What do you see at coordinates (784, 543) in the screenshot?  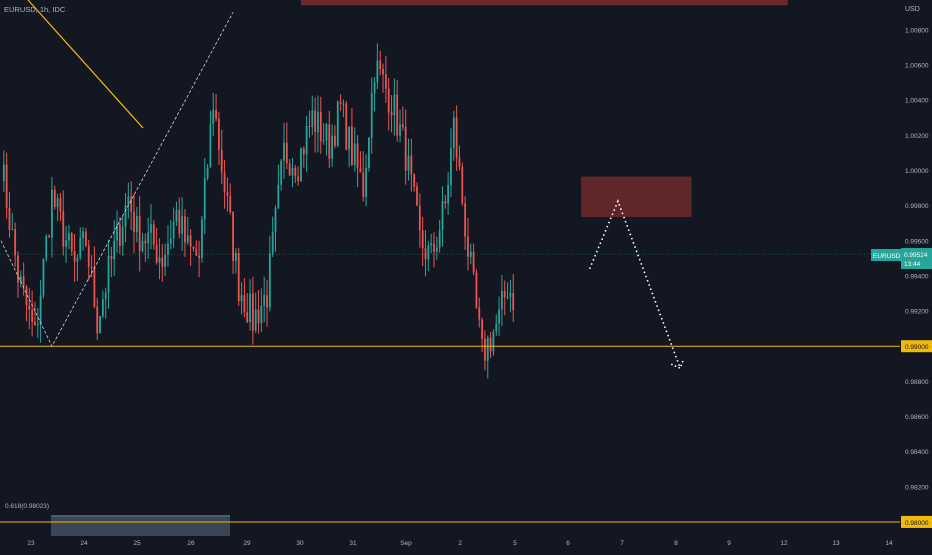 I see `time-tick-label: 12` at bounding box center [784, 543].